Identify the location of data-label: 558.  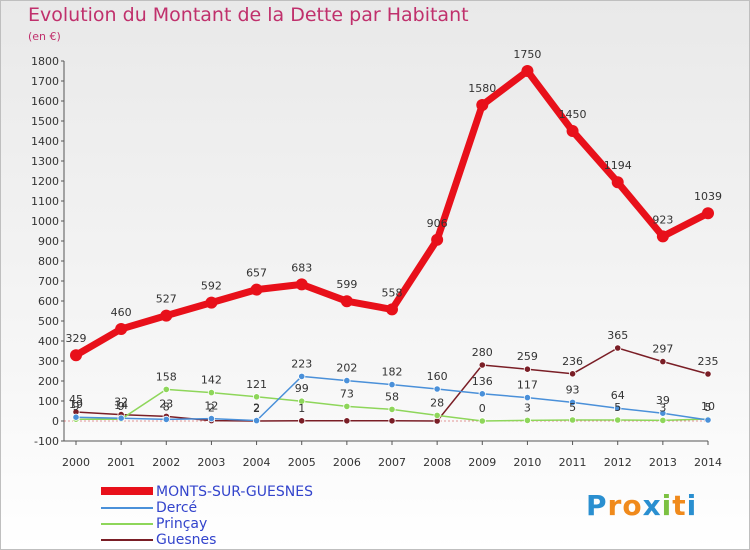
(392, 292).